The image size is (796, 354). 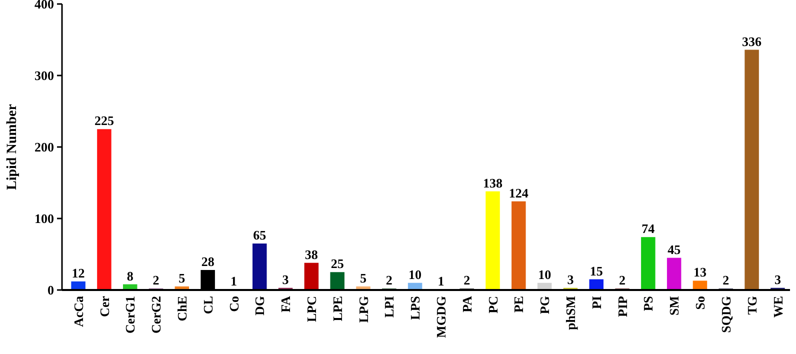 I want to click on x-tick-label: CL, so click(x=208, y=305).